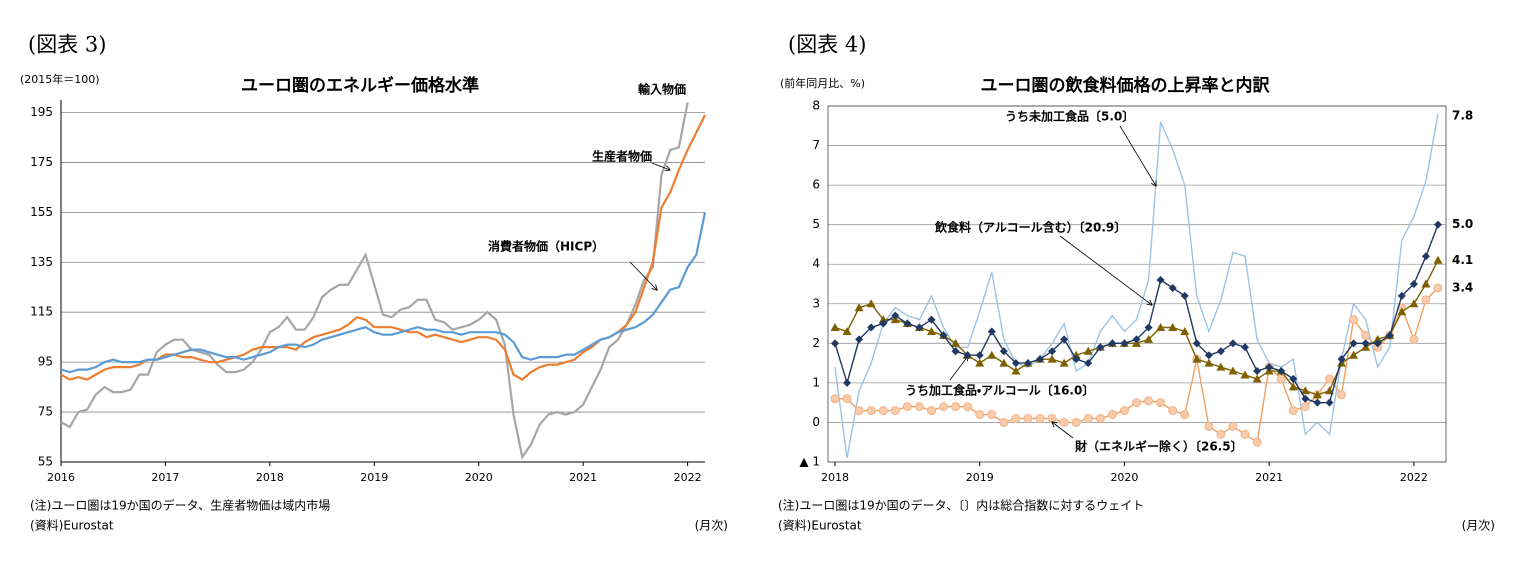  Describe the element at coordinates (816, 264) in the screenshot. I see `y-tick-label: 4` at that location.